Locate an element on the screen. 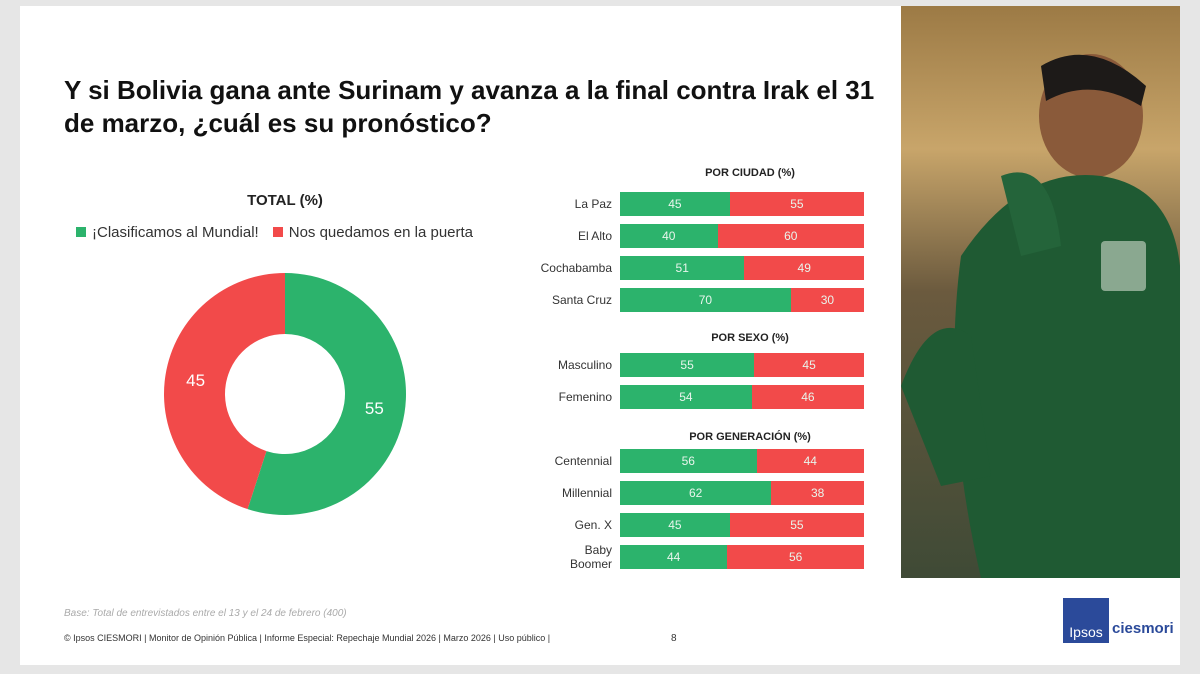 Image resolution: width=1200 pixels, height=674 pixels. bar-label: La Paz is located at coordinates (593, 204).